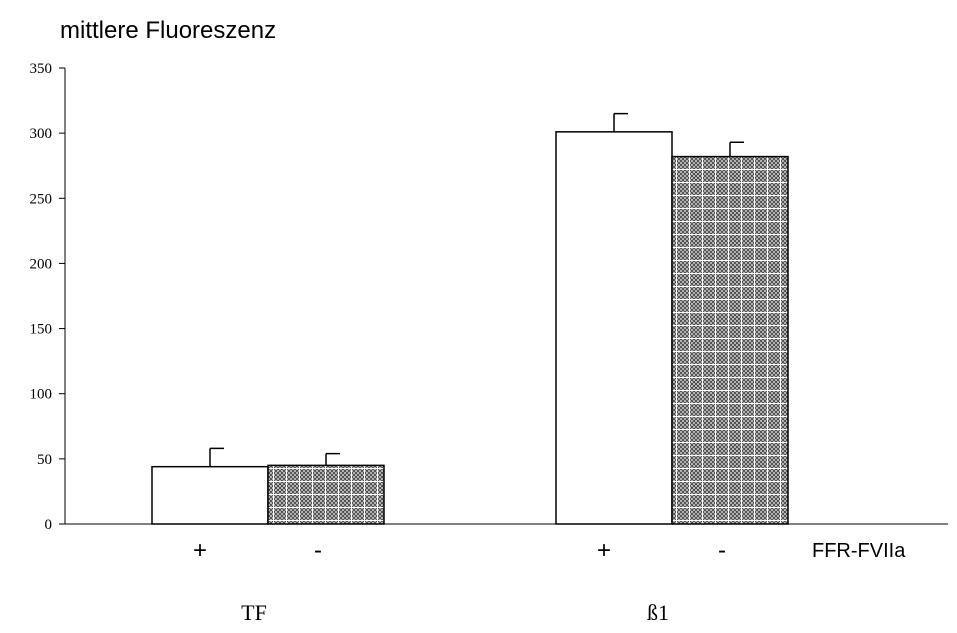 This screenshot has width=957, height=633. What do you see at coordinates (658, 612) in the screenshot?
I see `x-tick-label: ß1` at bounding box center [658, 612].